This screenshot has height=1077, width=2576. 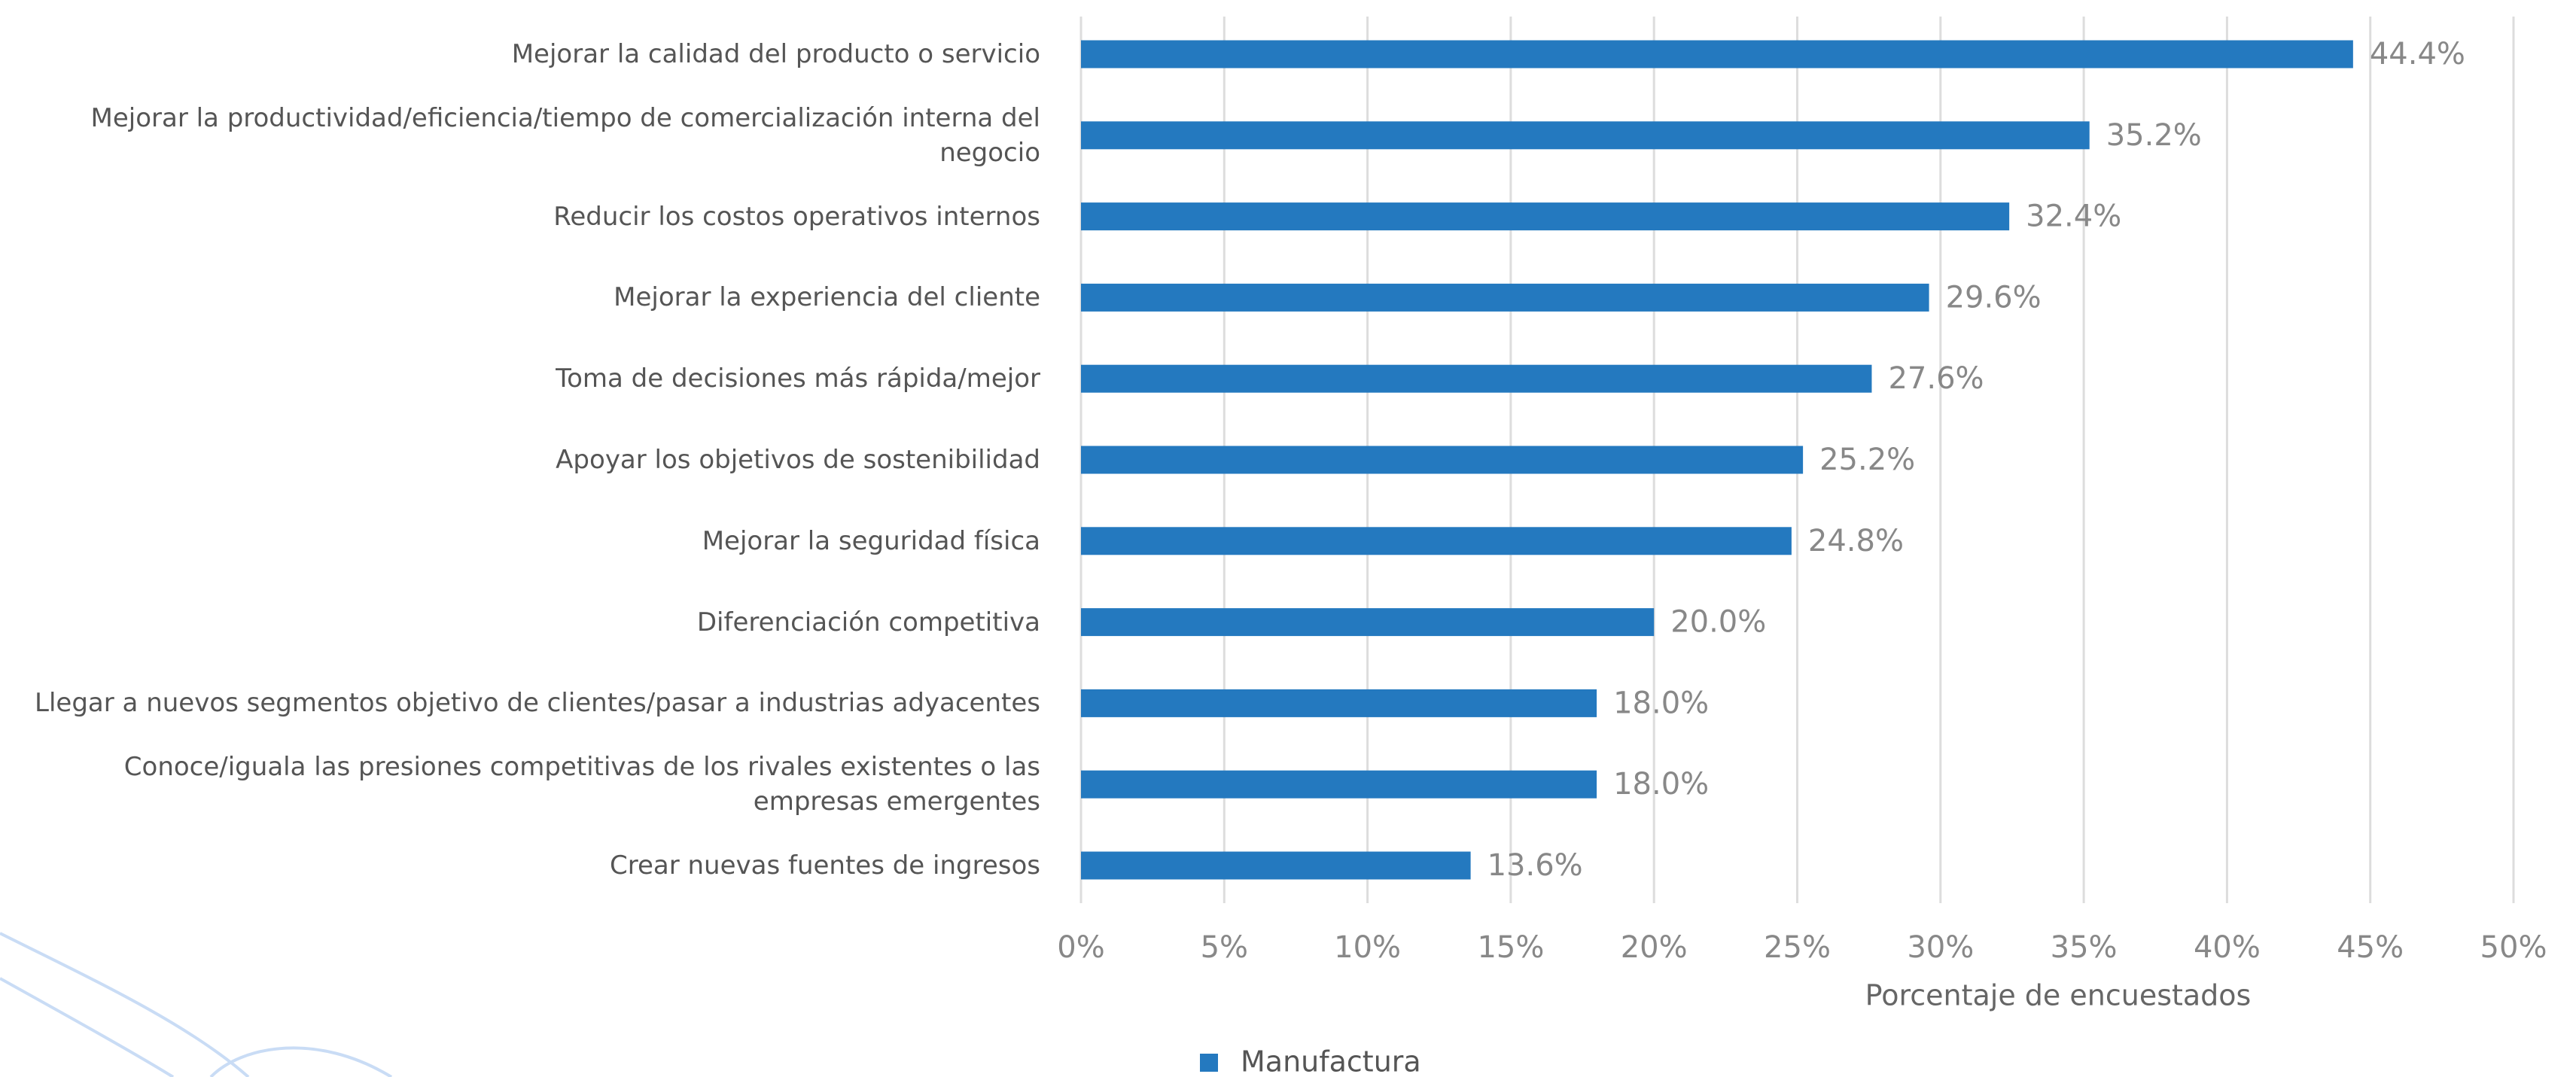 What do you see at coordinates (1994, 297) in the screenshot?
I see `value-label: 29.6%` at bounding box center [1994, 297].